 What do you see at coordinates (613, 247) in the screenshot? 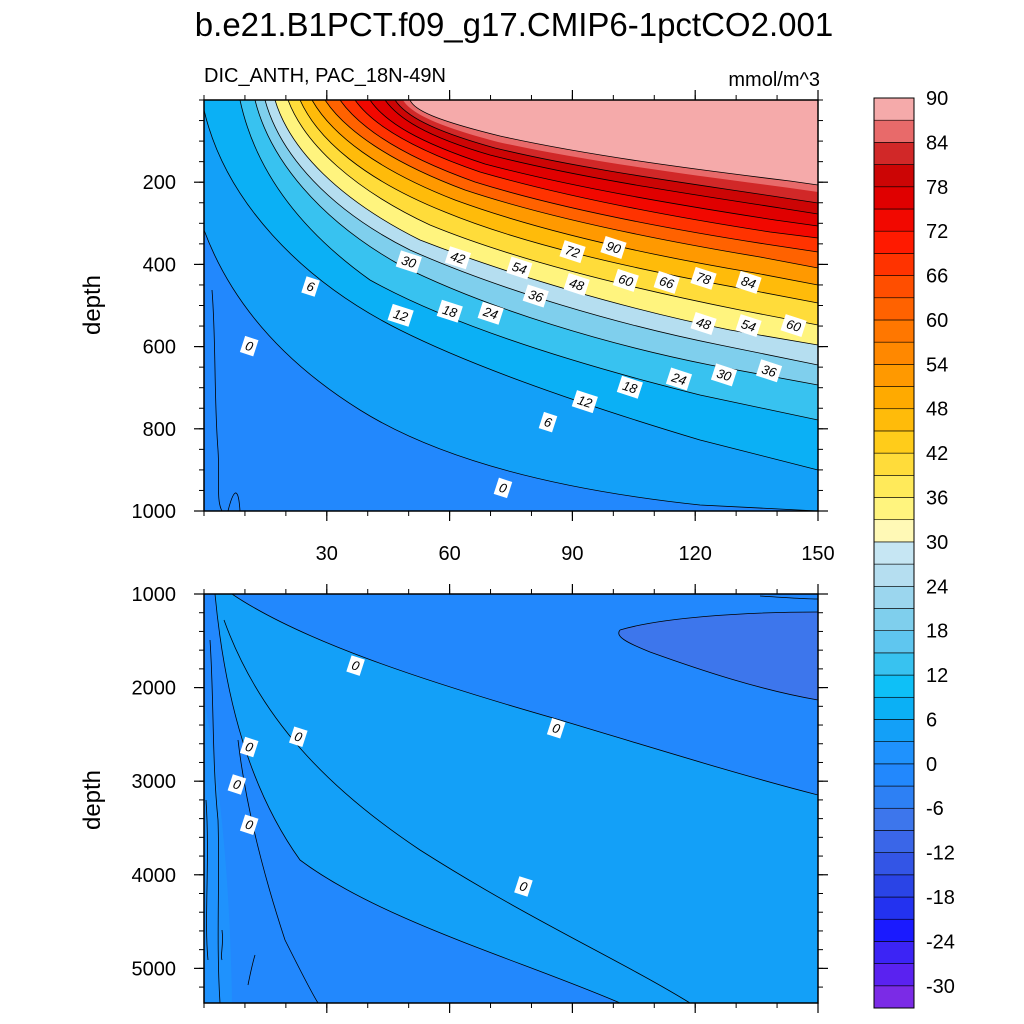
I see `contour-label: 90` at bounding box center [613, 247].